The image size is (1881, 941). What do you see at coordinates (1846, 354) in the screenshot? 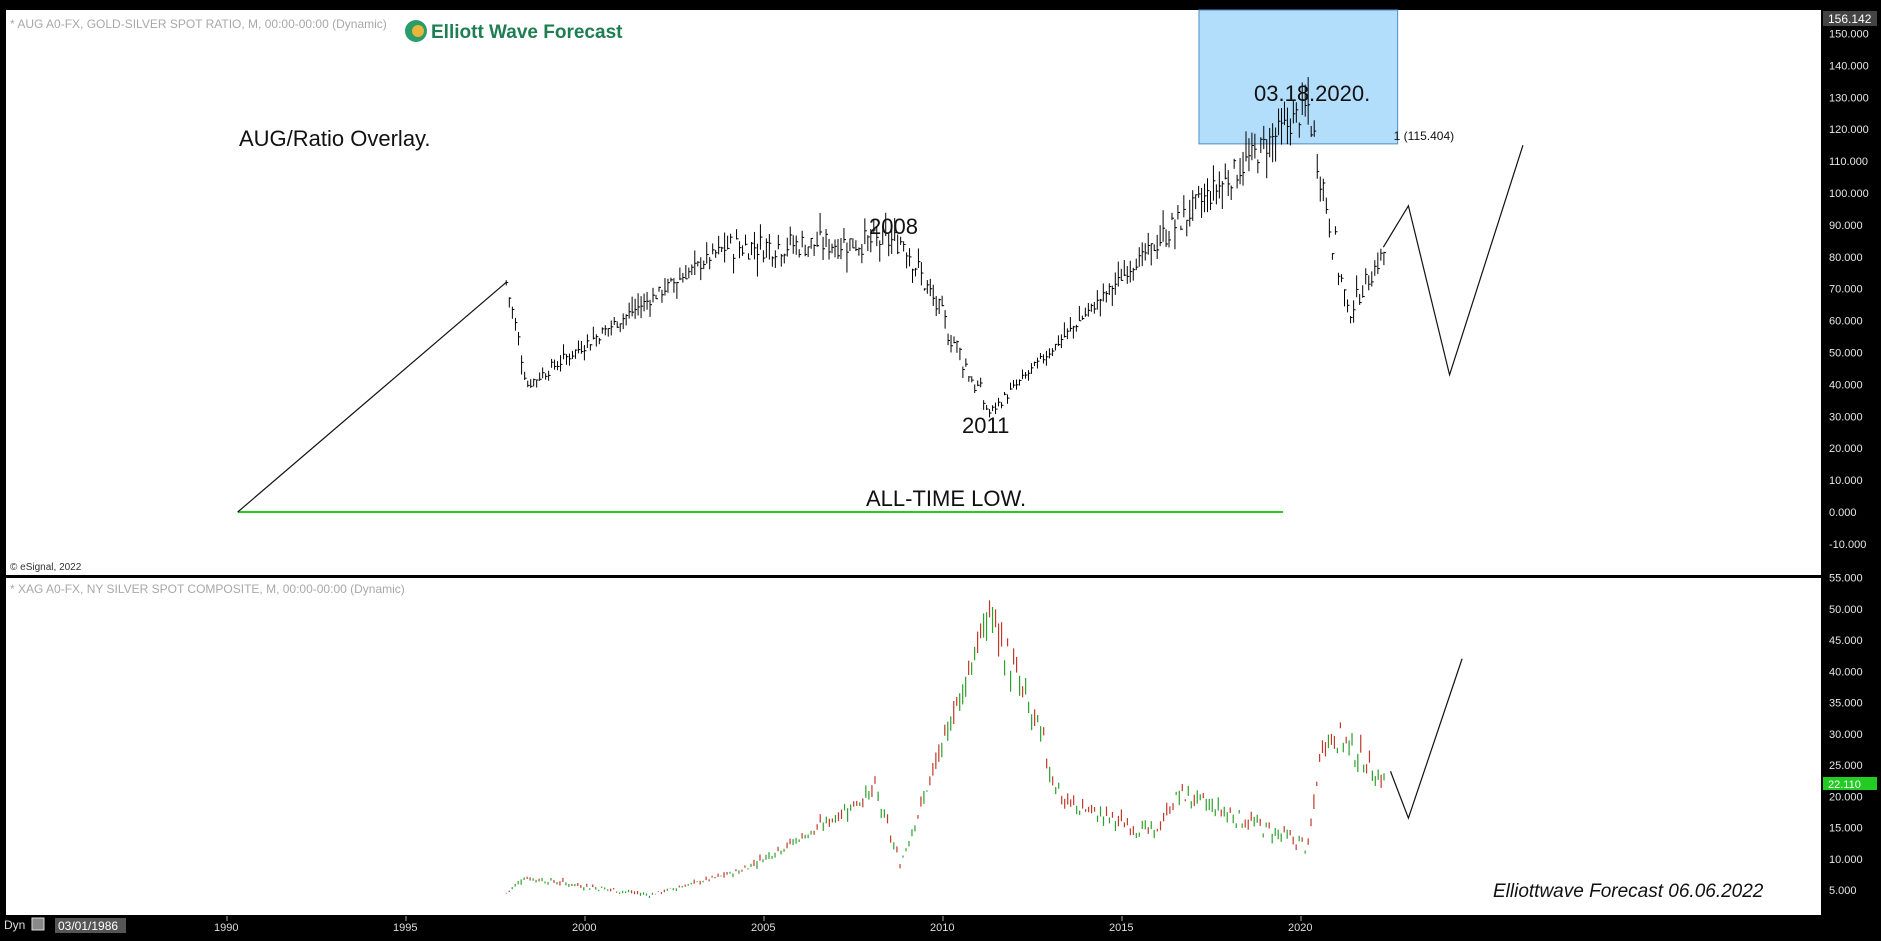
I see `top-y-tick: 50.000` at bounding box center [1846, 354].